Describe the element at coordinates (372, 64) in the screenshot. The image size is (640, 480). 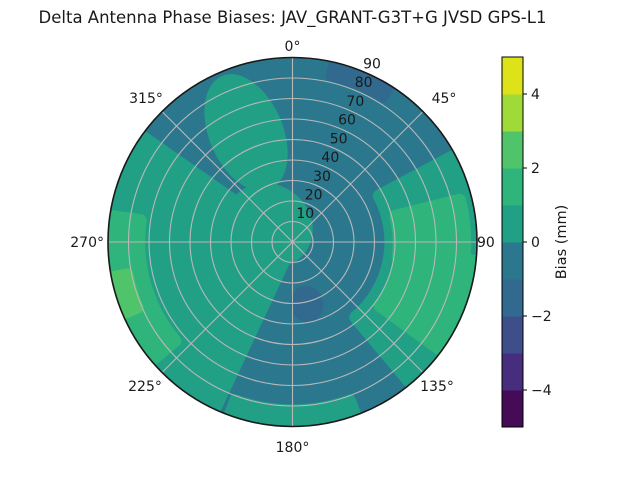
I see `radial-tick-label: 90` at that location.